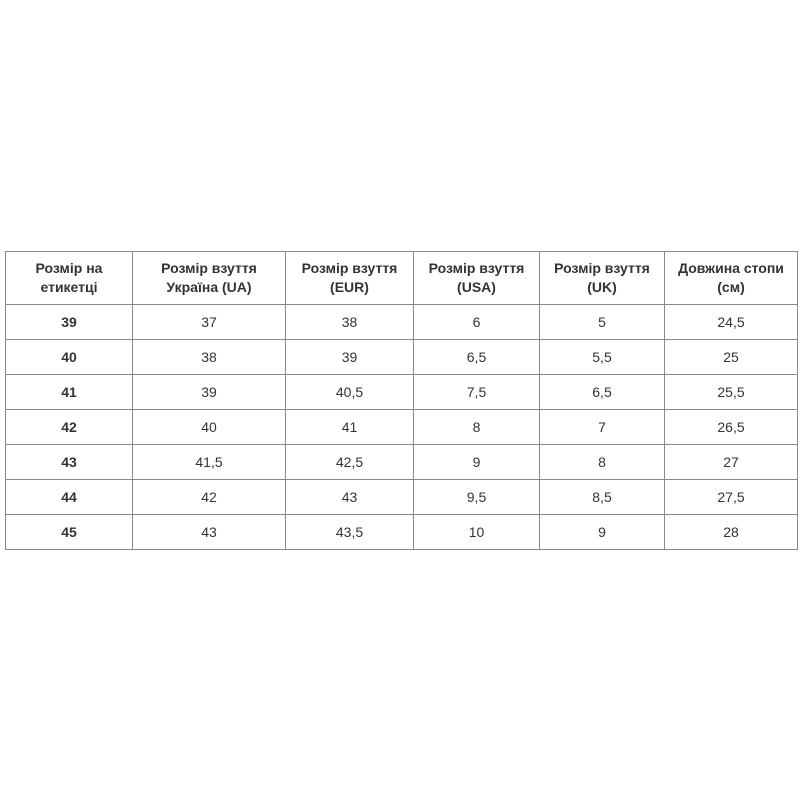  Describe the element at coordinates (476, 392) in the screenshot. I see `table-cell: 7,5` at that location.